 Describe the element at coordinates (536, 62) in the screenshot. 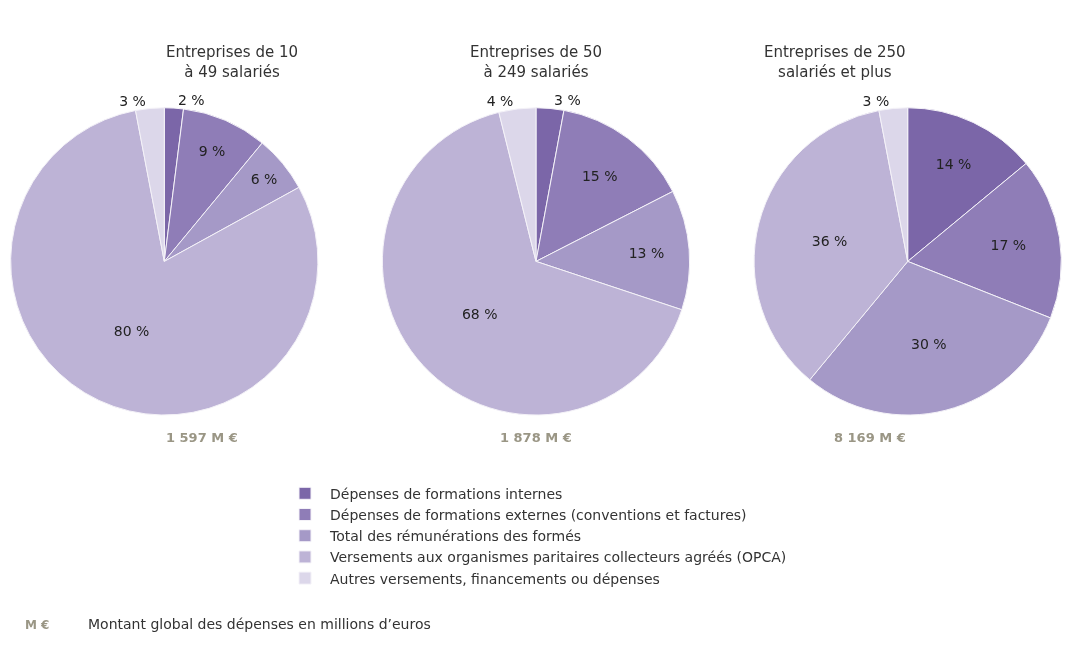

I see `chart-title: Entreprises de 50 à 249 salariés` at that location.